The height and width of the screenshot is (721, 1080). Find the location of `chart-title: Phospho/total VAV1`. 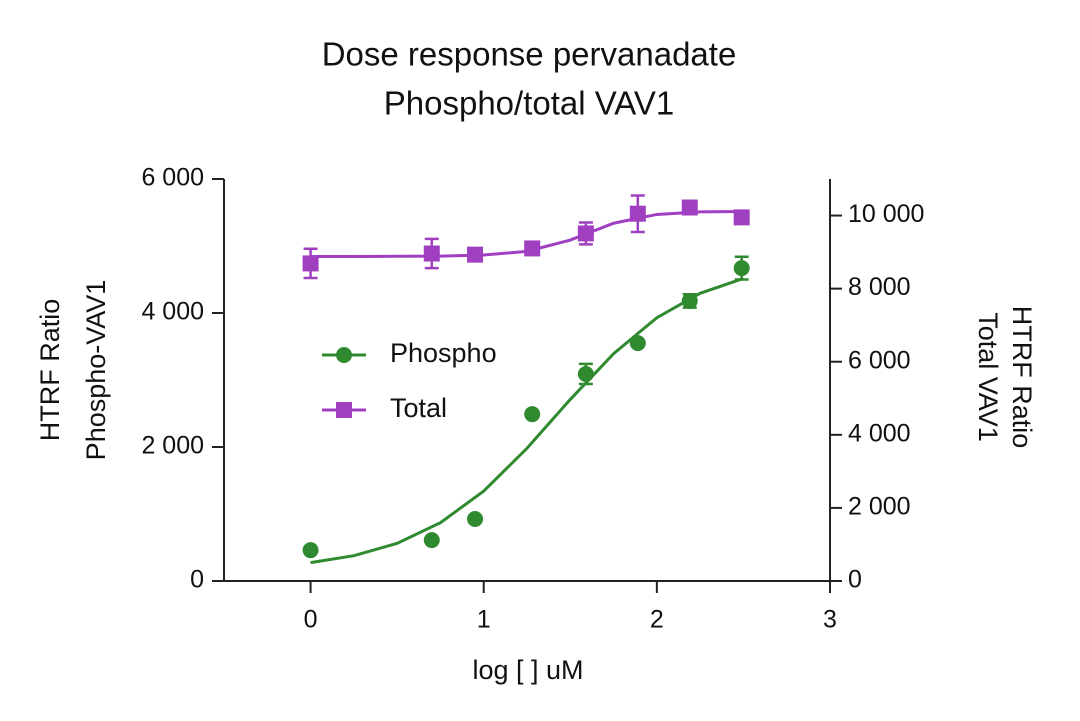

chart-title: Phospho/total VAV1 is located at coordinates (529, 103).